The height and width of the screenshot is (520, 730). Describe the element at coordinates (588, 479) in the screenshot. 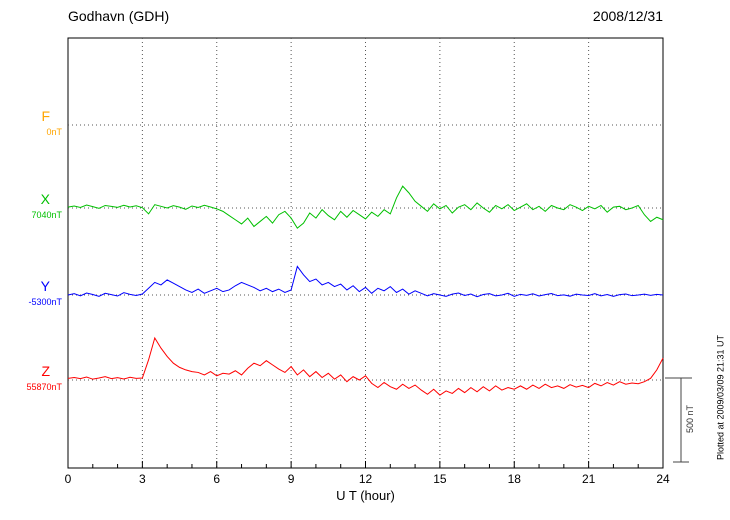

I see `x-tick-label-21: 21` at that location.